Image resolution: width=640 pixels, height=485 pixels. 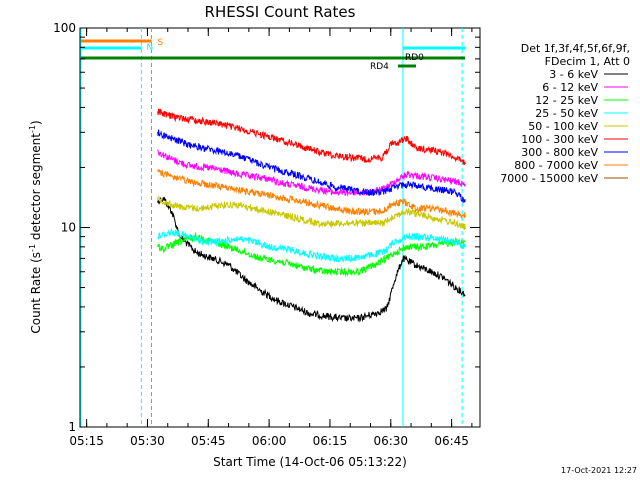 What do you see at coordinates (559, 139) in the screenshot?
I see `legend-entry-label: 100 - 300 keV` at bounding box center [559, 139].